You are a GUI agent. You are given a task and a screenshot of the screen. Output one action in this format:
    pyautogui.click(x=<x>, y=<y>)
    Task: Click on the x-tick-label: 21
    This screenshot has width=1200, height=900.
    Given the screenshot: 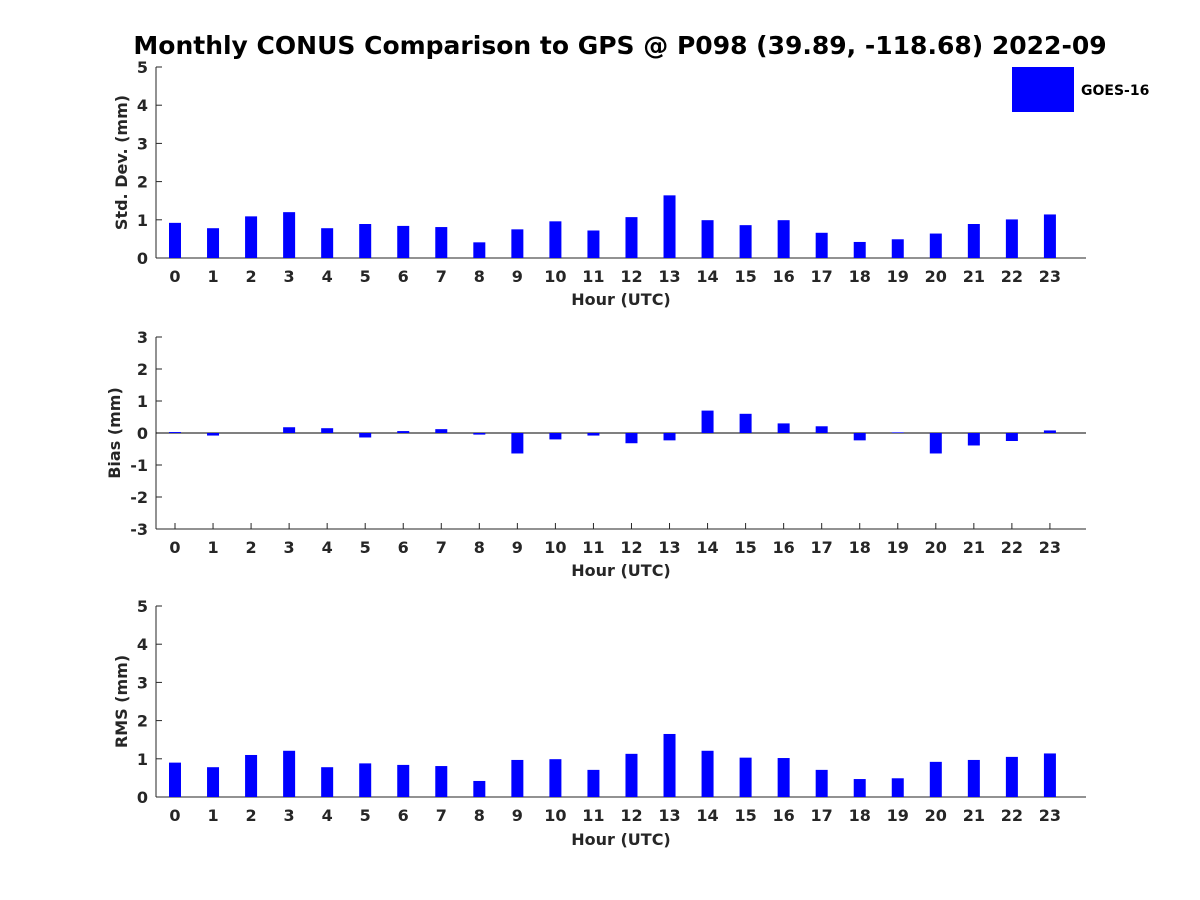 What is the action you would take?
    pyautogui.click(x=974, y=276)
    